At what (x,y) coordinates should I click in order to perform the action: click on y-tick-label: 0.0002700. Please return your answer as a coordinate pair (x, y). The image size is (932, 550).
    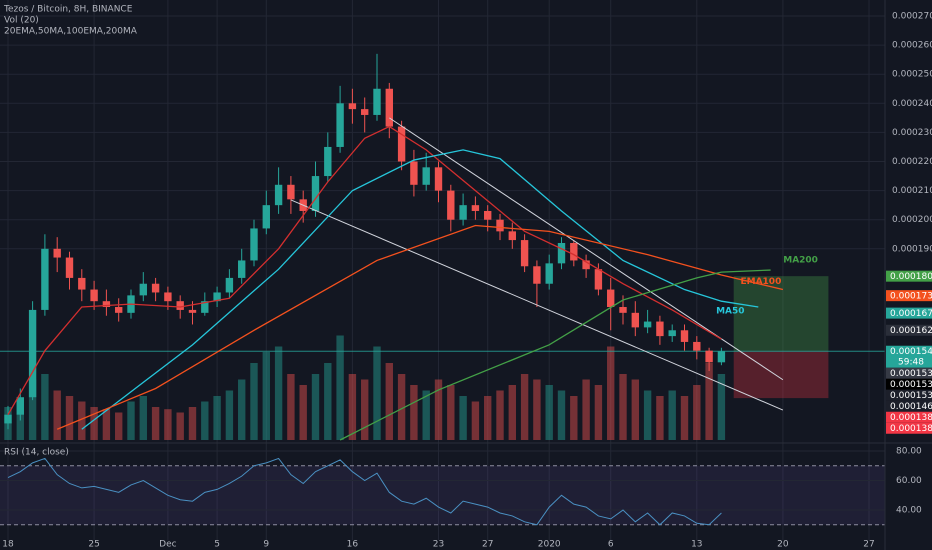
    Looking at the image, I should click on (912, 17).